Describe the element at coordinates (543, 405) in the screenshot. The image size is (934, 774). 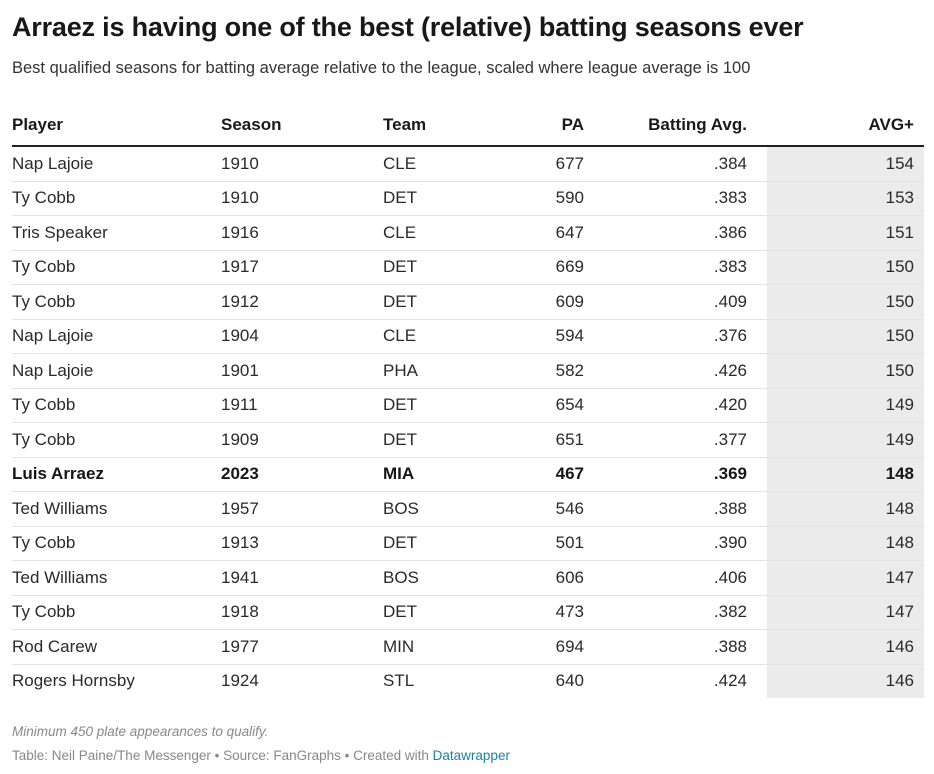
I see `cell-pa: 654` at that location.